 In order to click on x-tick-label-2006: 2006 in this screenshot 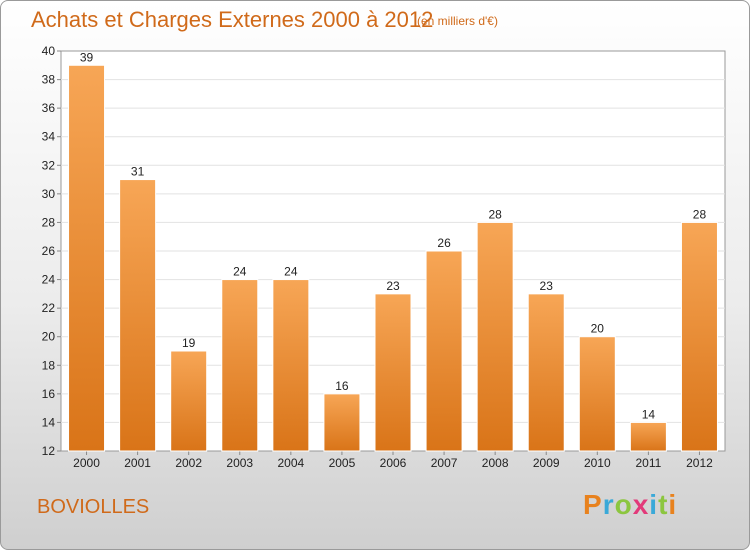, I will do `click(393, 463)`.